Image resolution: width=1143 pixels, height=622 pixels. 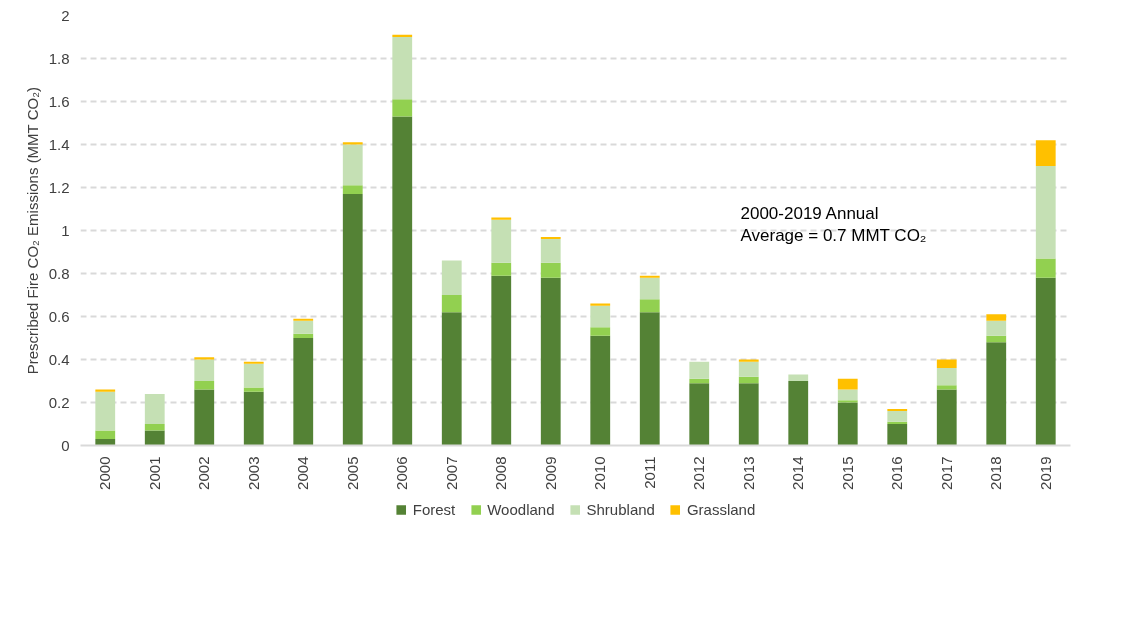 What do you see at coordinates (620, 509) in the screenshot?
I see `legend-label: Shrubland` at bounding box center [620, 509].